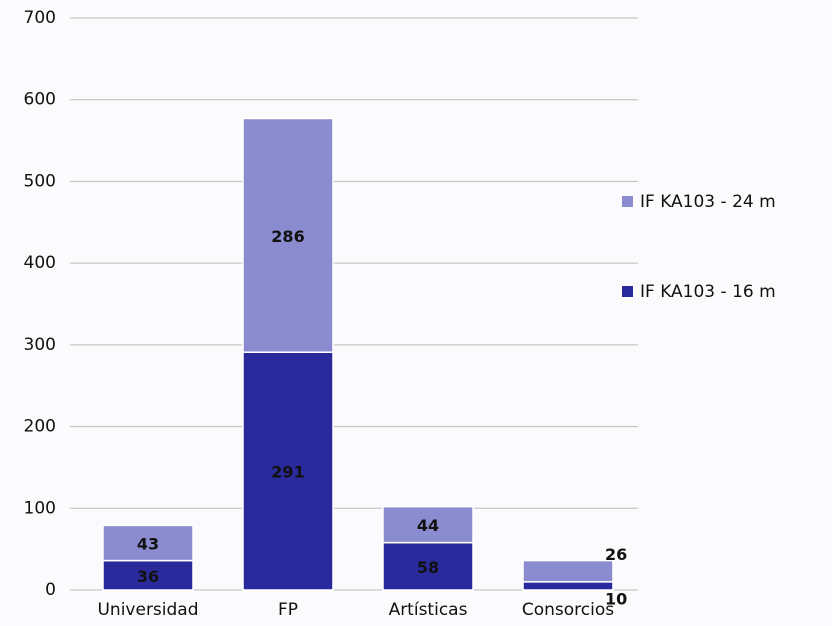 The height and width of the screenshot is (626, 832). I want to click on legend-label: IF KA103 - 24 m, so click(708, 202).